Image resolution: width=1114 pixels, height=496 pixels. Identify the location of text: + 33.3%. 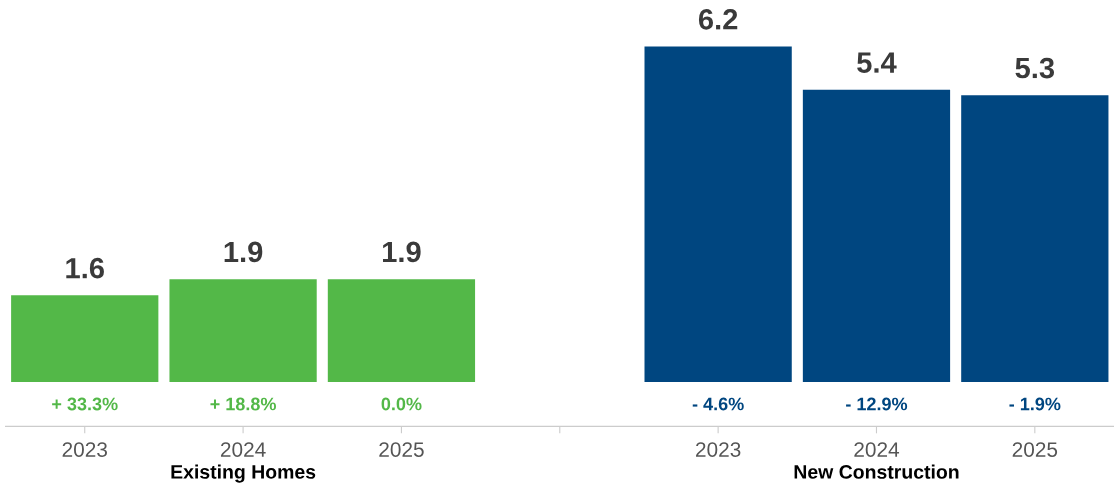
(85, 404).